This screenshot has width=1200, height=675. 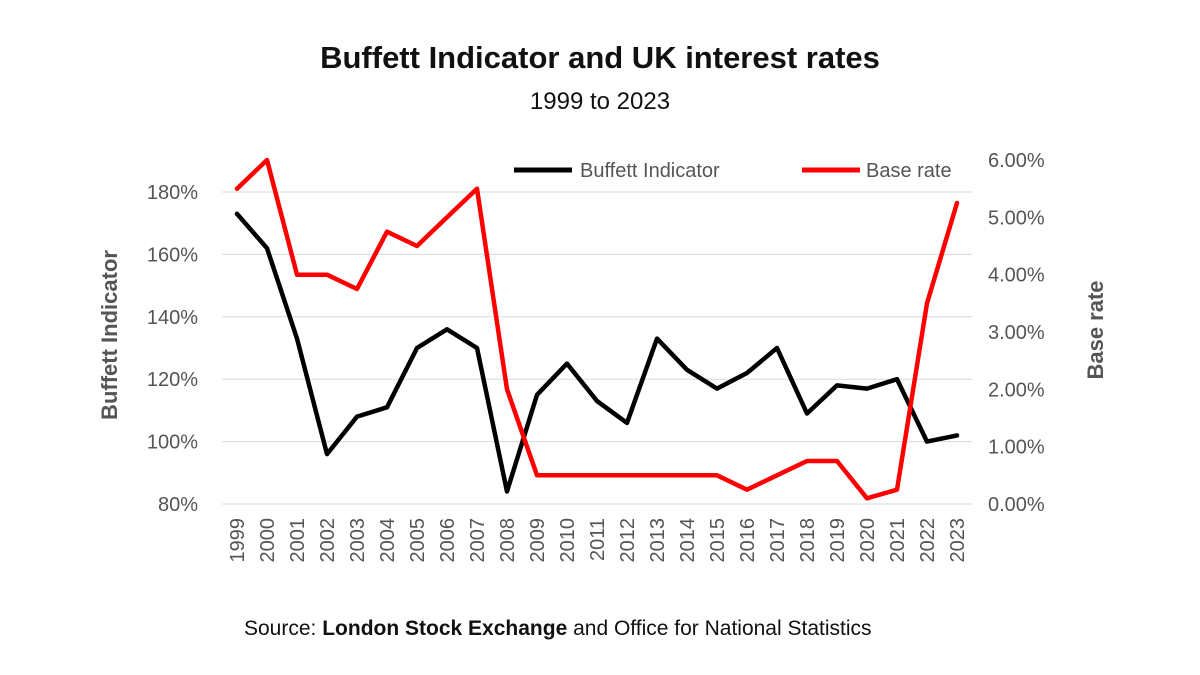 What do you see at coordinates (778, 540) in the screenshot?
I see `x-tick-label: 2017` at bounding box center [778, 540].